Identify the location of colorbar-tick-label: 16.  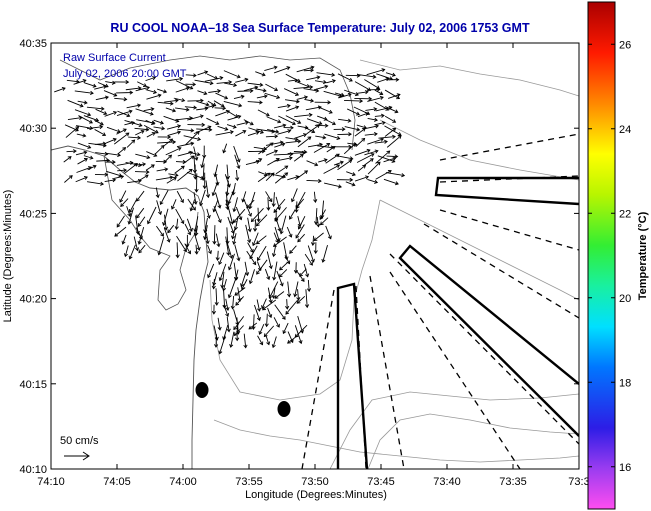
(625, 468).